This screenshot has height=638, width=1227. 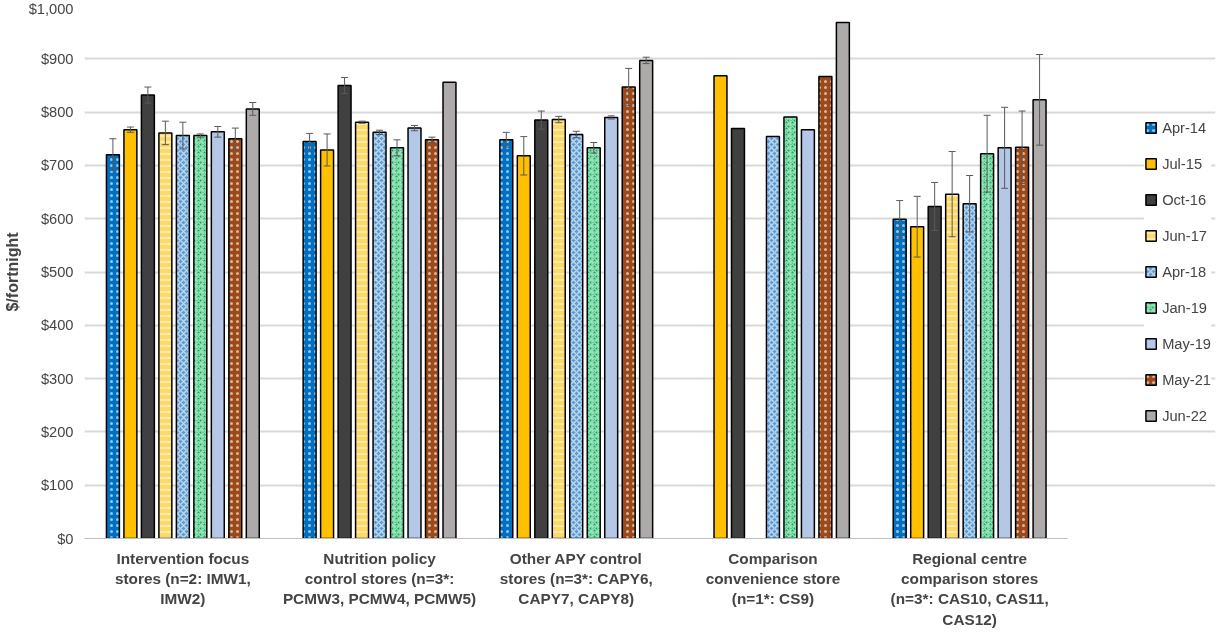 What do you see at coordinates (379, 578) in the screenshot?
I see `x-tick-label: Nutrition policy control stores (n=3*: PCMW3, PCMW4, PCMW5)` at bounding box center [379, 578].